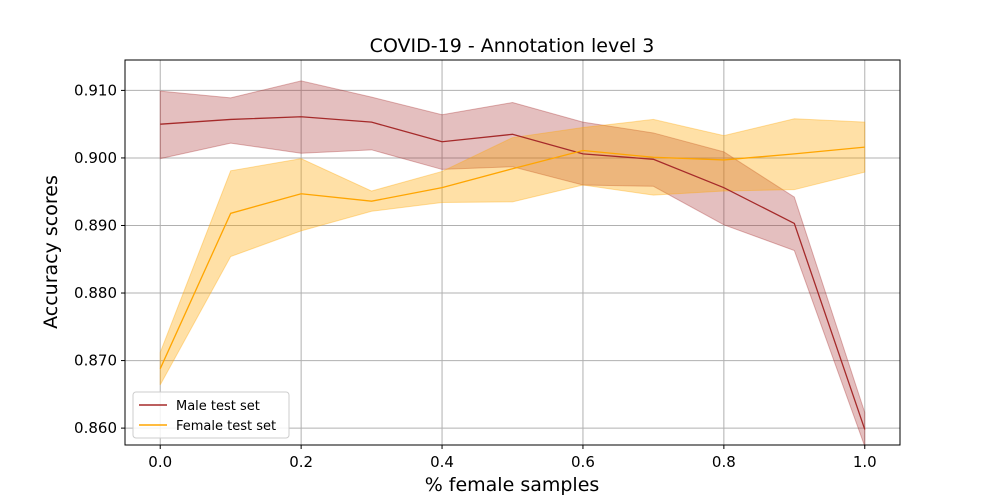  I want to click on legend: Male test set Female test set, so click(211, 415).